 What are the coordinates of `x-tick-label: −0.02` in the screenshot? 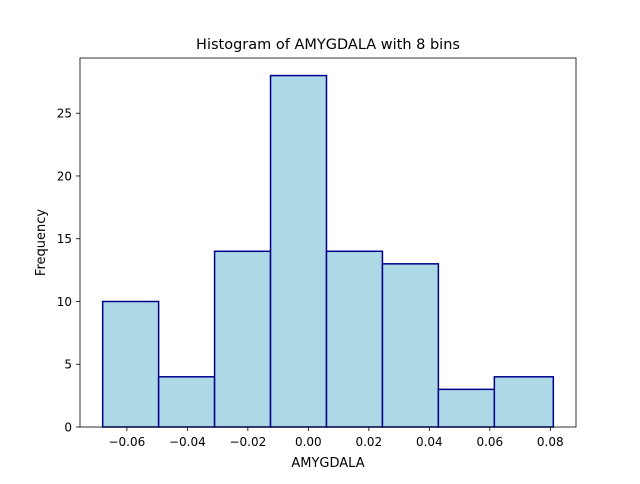 It's located at (247, 442).